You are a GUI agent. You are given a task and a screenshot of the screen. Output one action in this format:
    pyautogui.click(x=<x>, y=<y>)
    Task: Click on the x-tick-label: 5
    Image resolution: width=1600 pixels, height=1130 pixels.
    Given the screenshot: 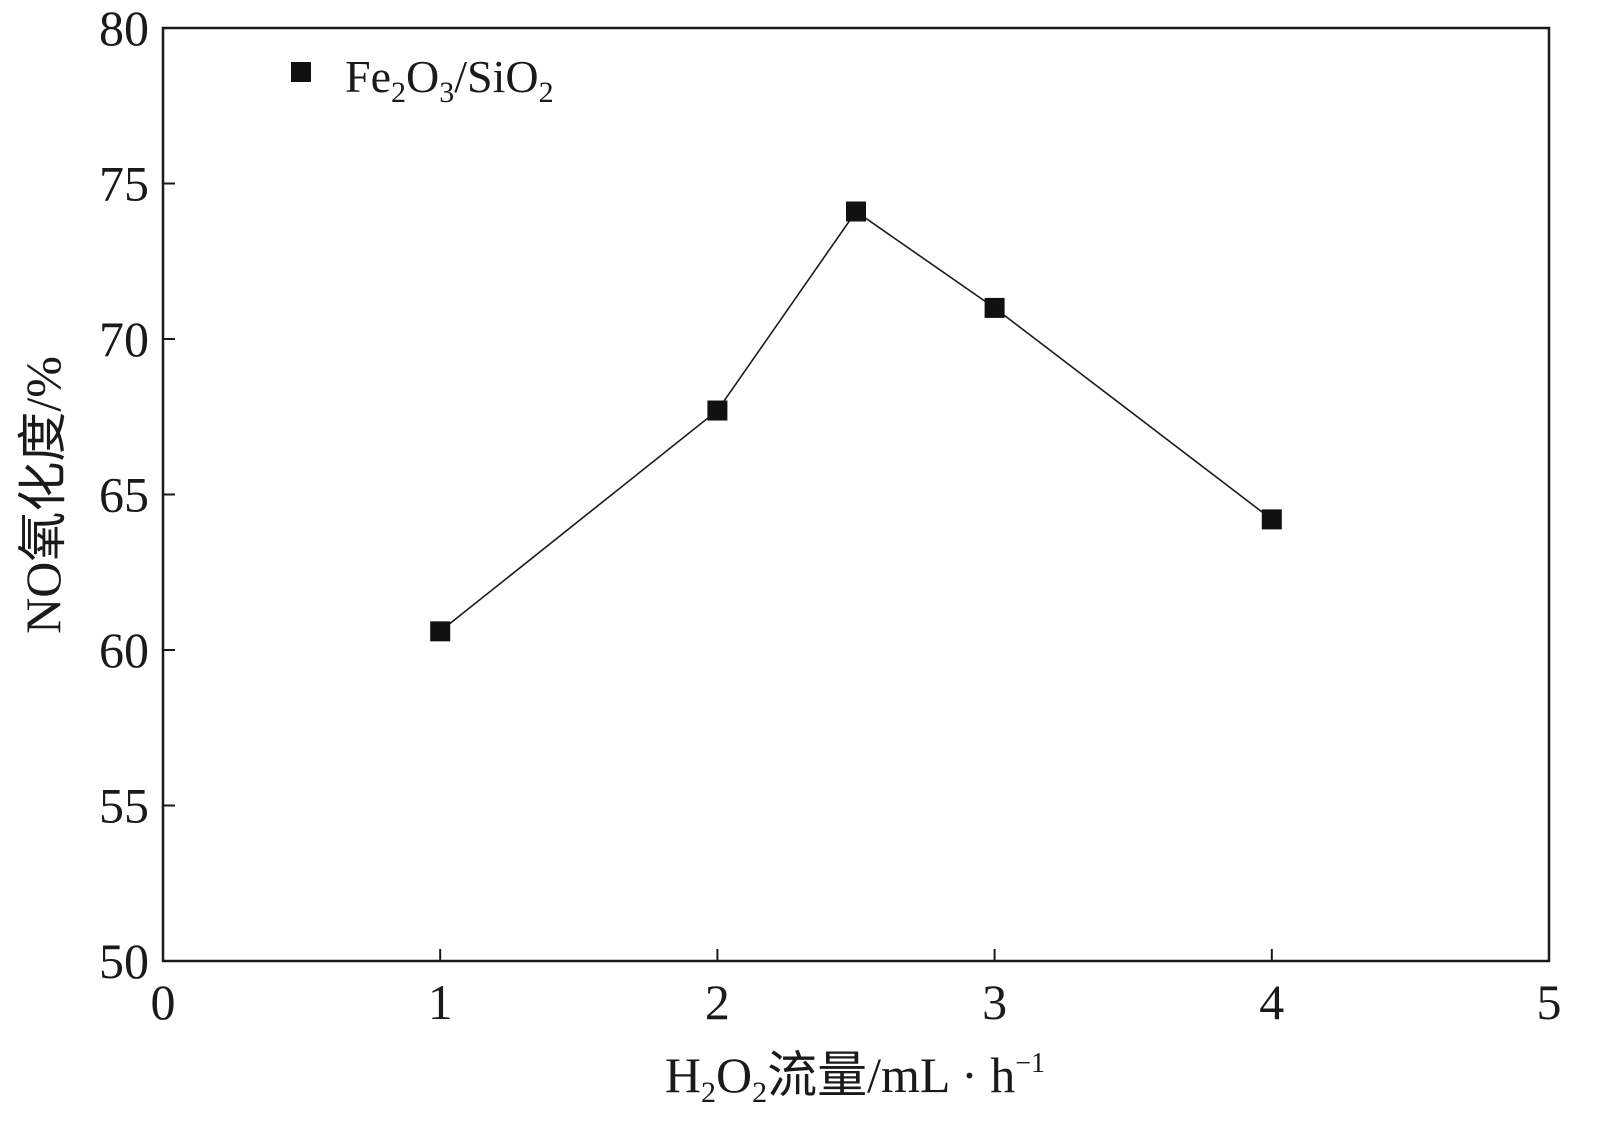 What is the action you would take?
    pyautogui.click(x=1549, y=1002)
    